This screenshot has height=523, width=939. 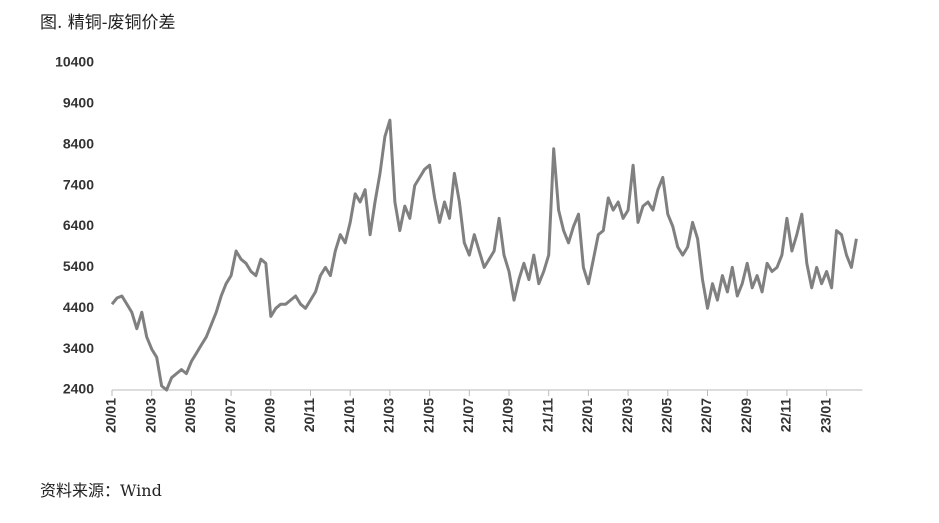 I want to click on x-tick-label: 20/09, so click(x=270, y=415).